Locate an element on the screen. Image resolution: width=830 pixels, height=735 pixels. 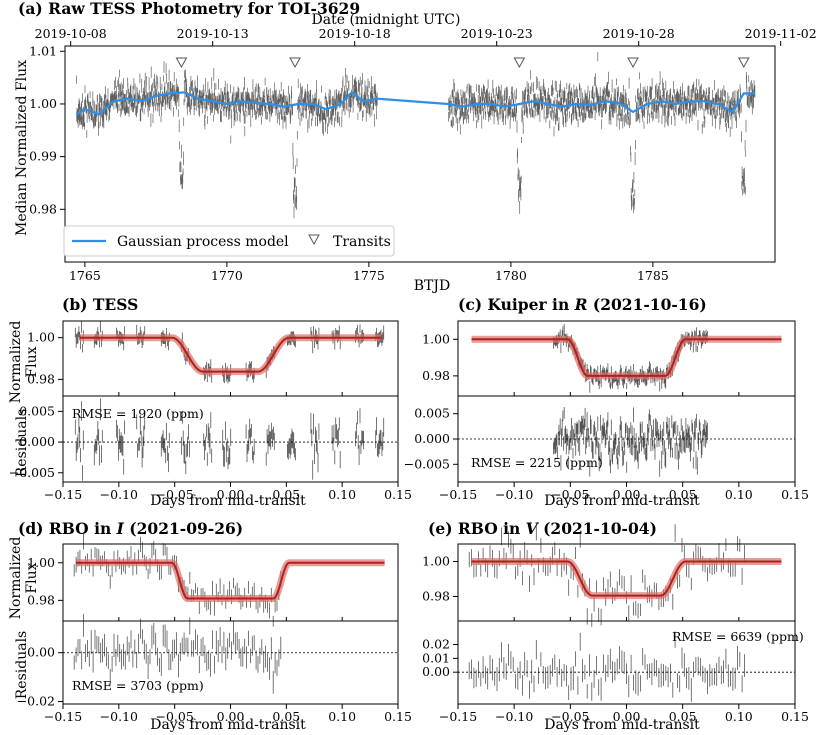
legend-gp-label: Gaussian process model is located at coordinates (203, 242).